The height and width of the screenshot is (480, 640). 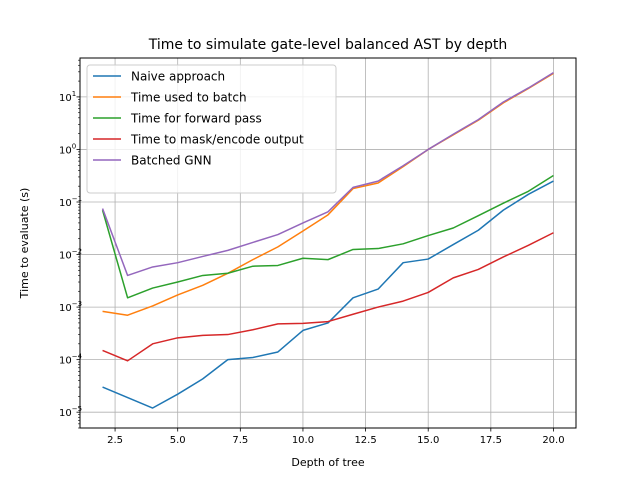 I want to click on y-tick-label: 10⁻⁴, so click(x=71, y=360).